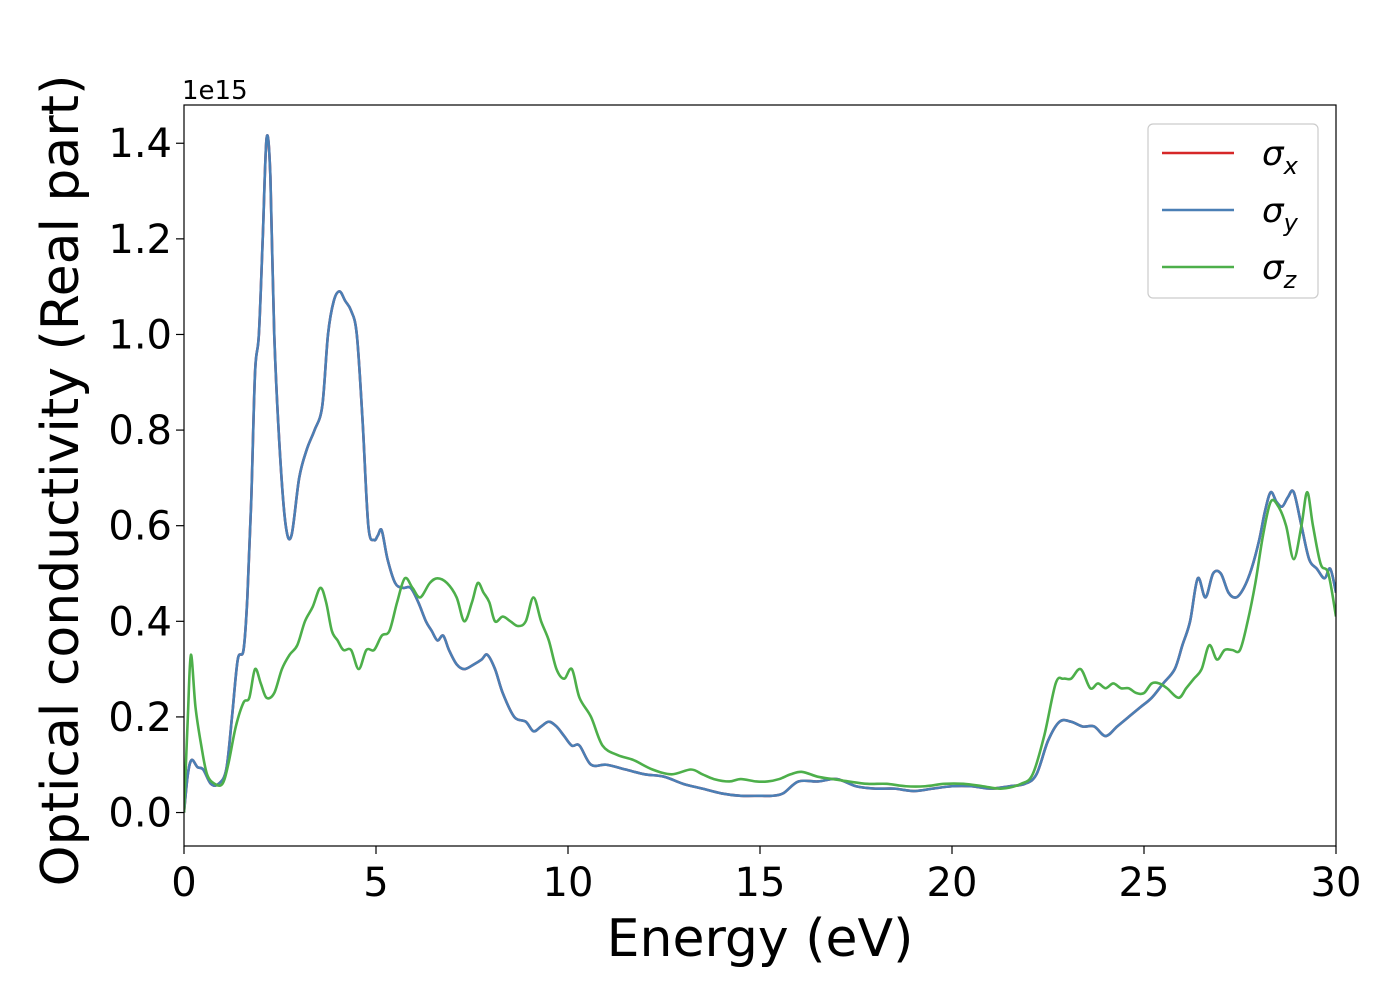 The height and width of the screenshot is (1000, 1400). I want to click on y-offset-text: 1e15, so click(215, 91).